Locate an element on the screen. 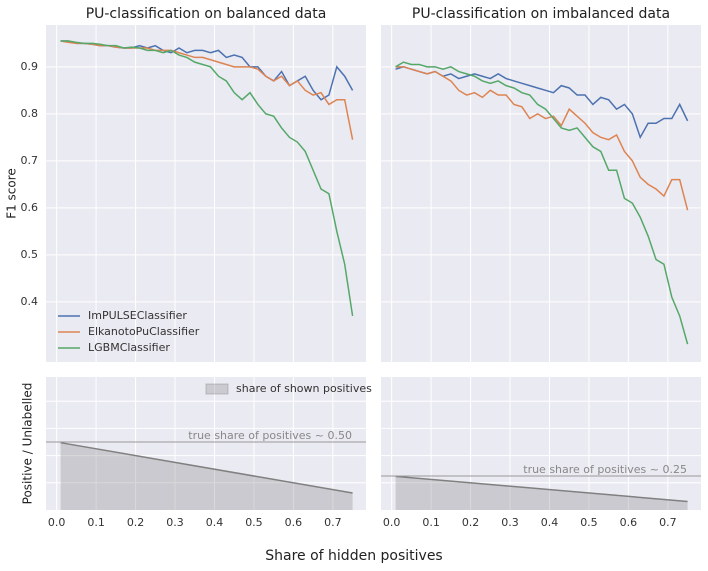 The height and width of the screenshot is (571, 708). y-tick-label: 0.6 is located at coordinates (30, 207).